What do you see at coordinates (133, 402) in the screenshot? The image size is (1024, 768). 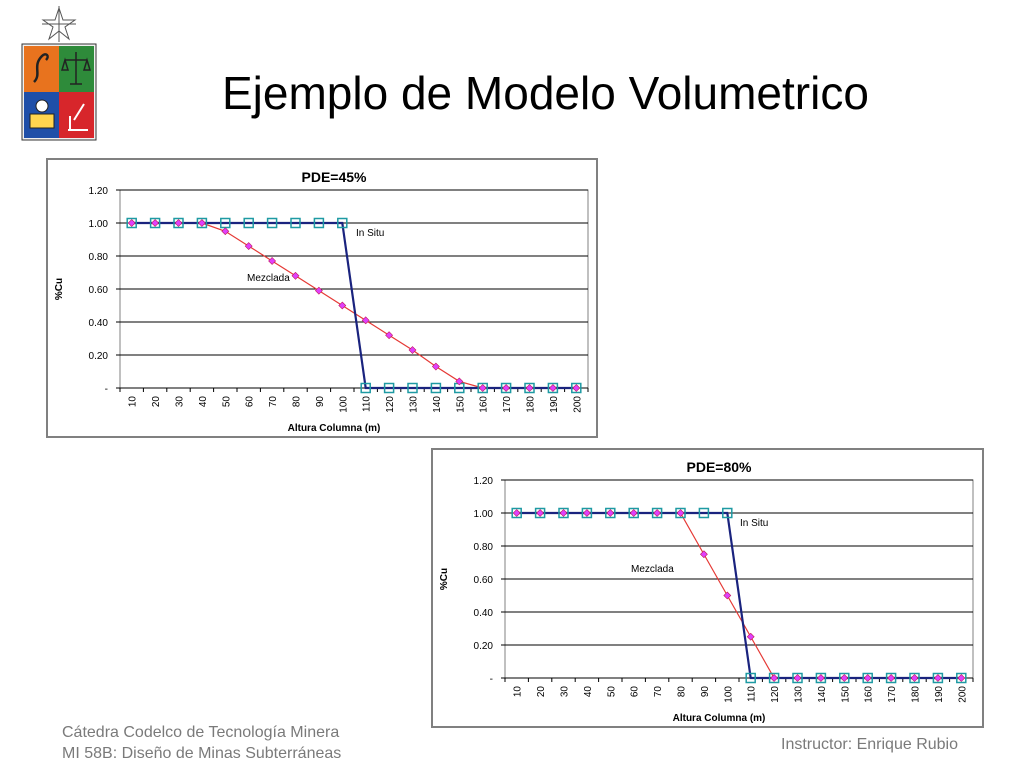 I see `x-tick-label: 10` at bounding box center [133, 402].